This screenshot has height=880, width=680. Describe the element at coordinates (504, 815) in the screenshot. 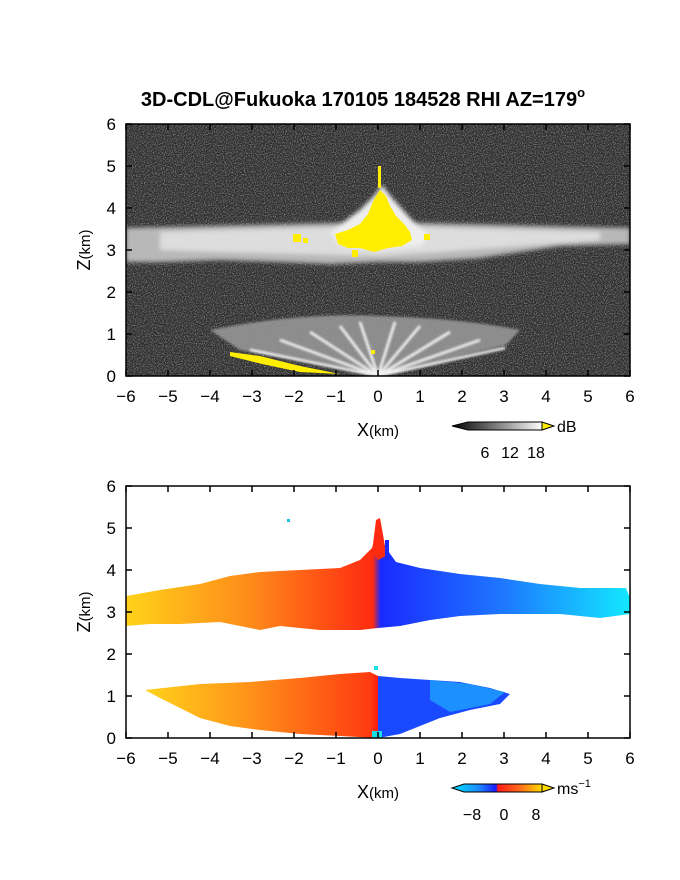

I see `colorbar-tick-label: 0` at that location.